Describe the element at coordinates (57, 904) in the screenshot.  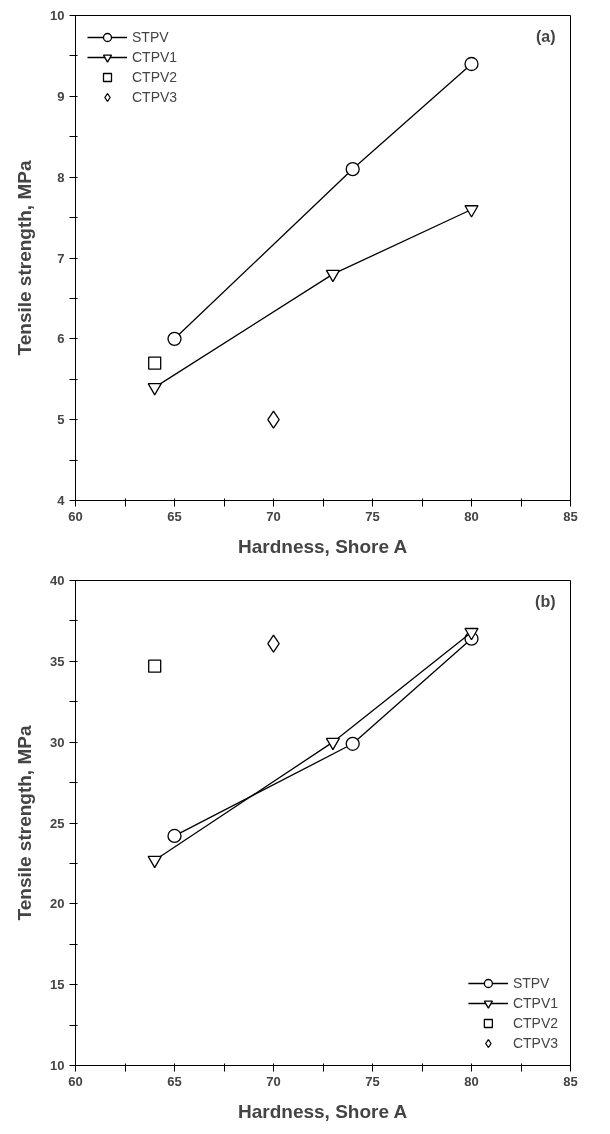
I see `y-tick-label: 20` at that location.